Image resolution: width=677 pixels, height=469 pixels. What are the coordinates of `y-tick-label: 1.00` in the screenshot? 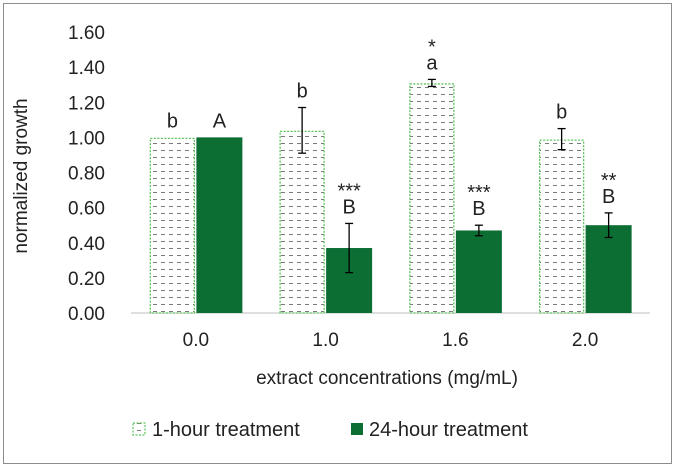 It's located at (86, 138).